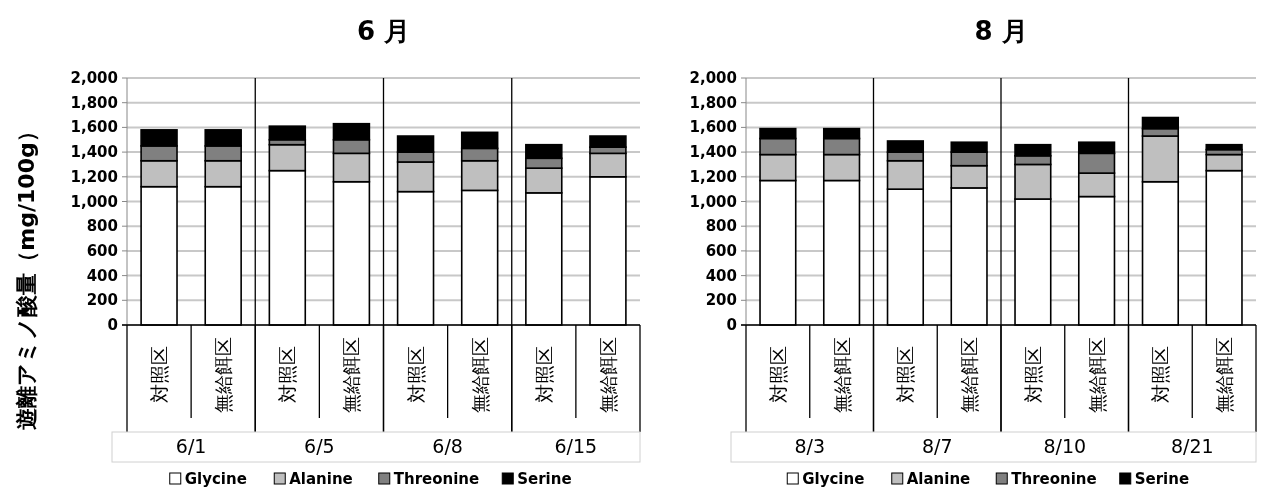 The image size is (1261, 493). I want to click on chart-title: 6 月, so click(383, 31).